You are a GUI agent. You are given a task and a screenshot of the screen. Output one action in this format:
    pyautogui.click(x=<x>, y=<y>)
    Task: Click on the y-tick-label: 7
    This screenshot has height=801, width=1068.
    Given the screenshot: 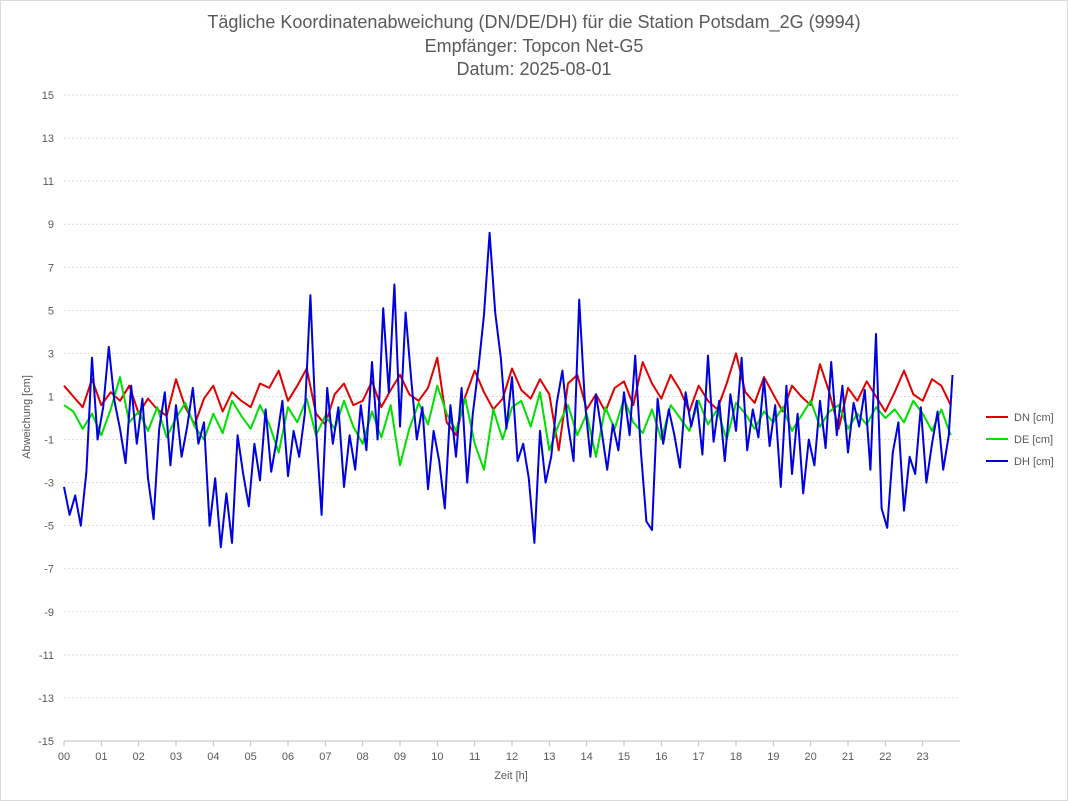 What is the action you would take?
    pyautogui.click(x=51, y=268)
    